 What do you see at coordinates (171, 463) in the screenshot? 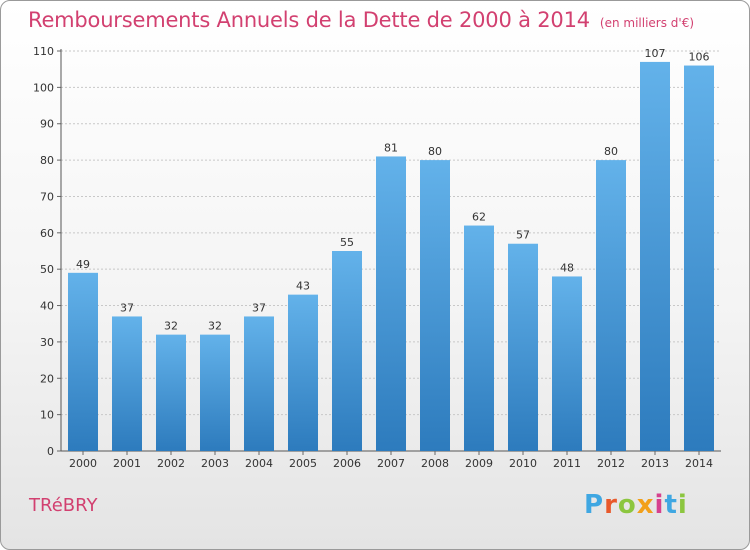
I see `x-tick-label: 2002` at bounding box center [171, 463].